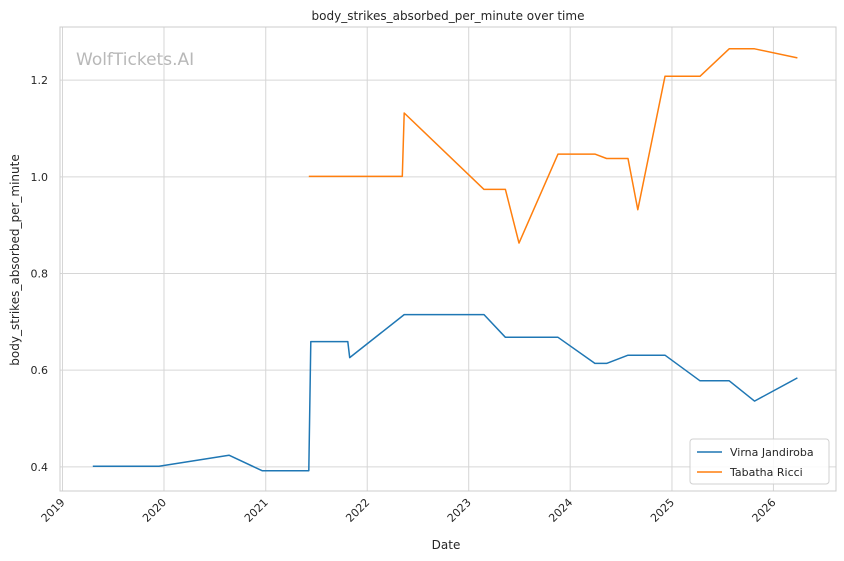 This screenshot has width=844, height=561. What do you see at coordinates (357, 510) in the screenshot?
I see `x-tick-label: 2022` at bounding box center [357, 510].